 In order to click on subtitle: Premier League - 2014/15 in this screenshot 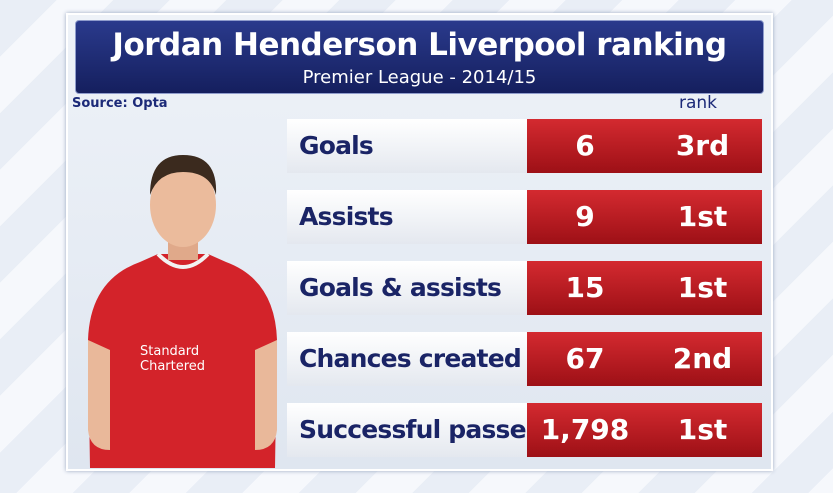, I will do `click(419, 77)`.